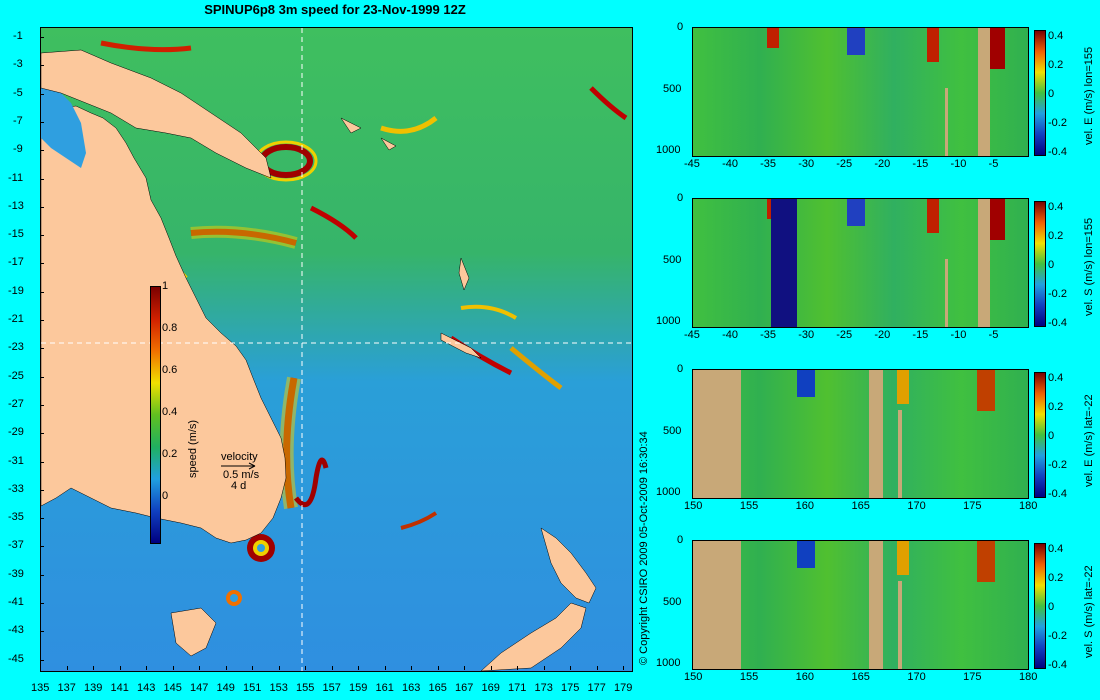  What do you see at coordinates (806, 164) in the screenshot?
I see `section-x-label: -30` at bounding box center [806, 164].